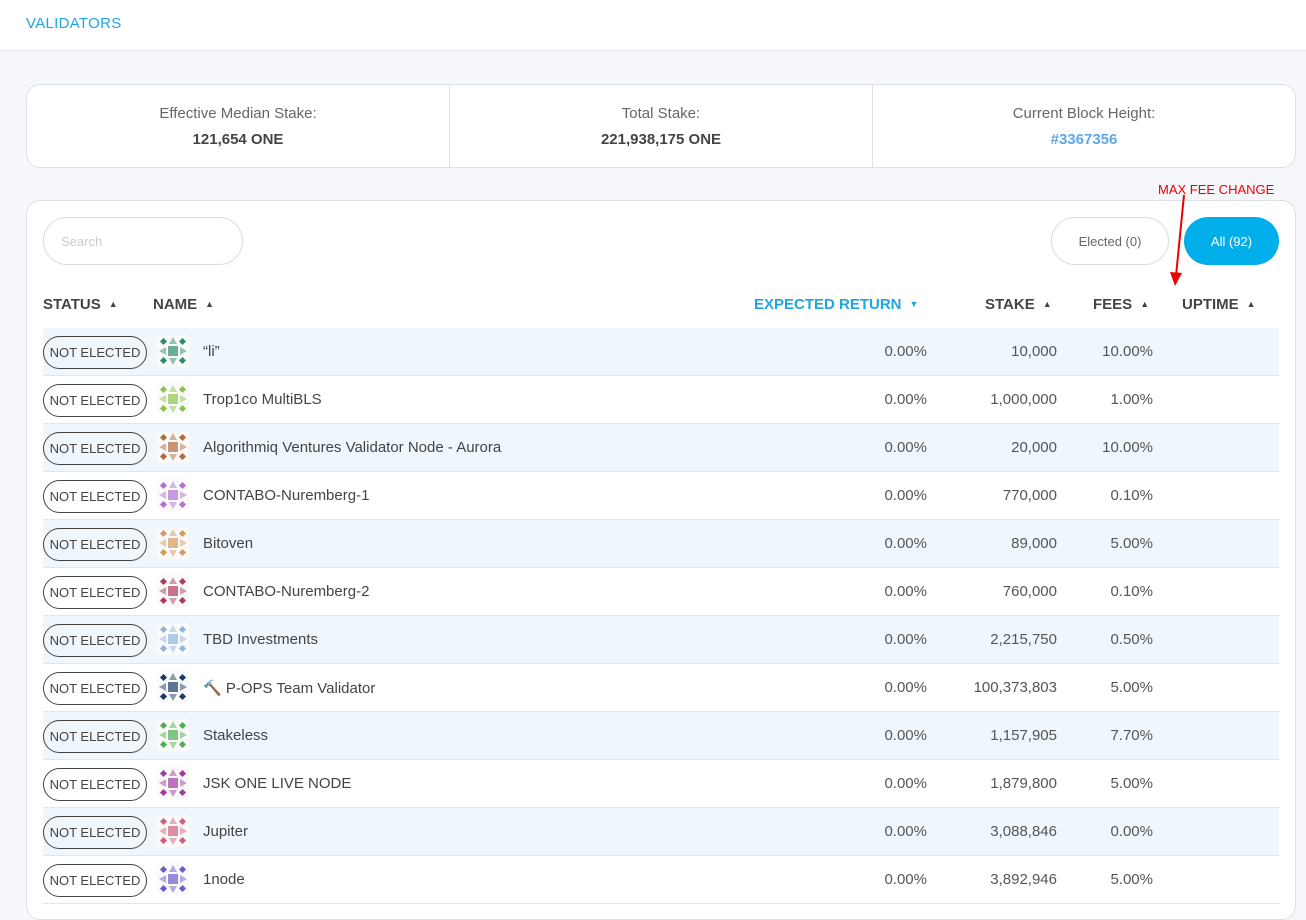 The width and height of the screenshot is (1306, 920). Describe the element at coordinates (1029, 495) in the screenshot. I see `stake-value: 770,000` at that location.